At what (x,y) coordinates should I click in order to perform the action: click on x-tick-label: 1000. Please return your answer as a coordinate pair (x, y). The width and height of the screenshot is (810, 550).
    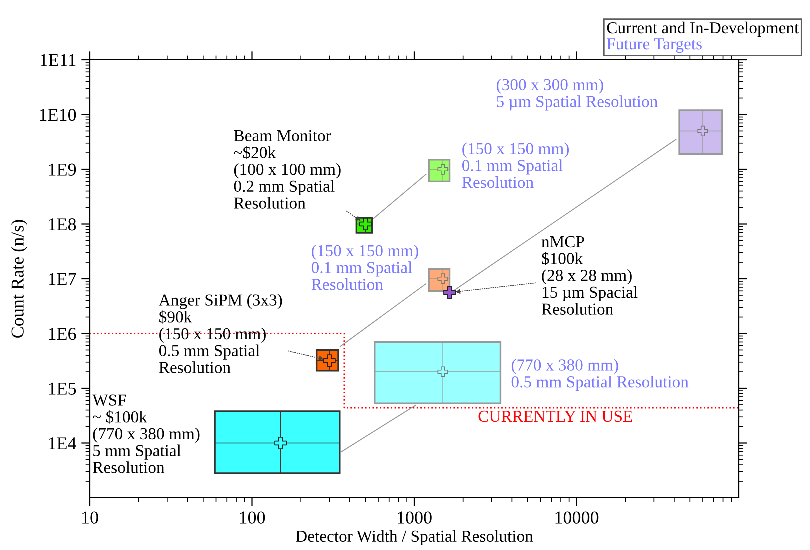
    Looking at the image, I should click on (415, 518).